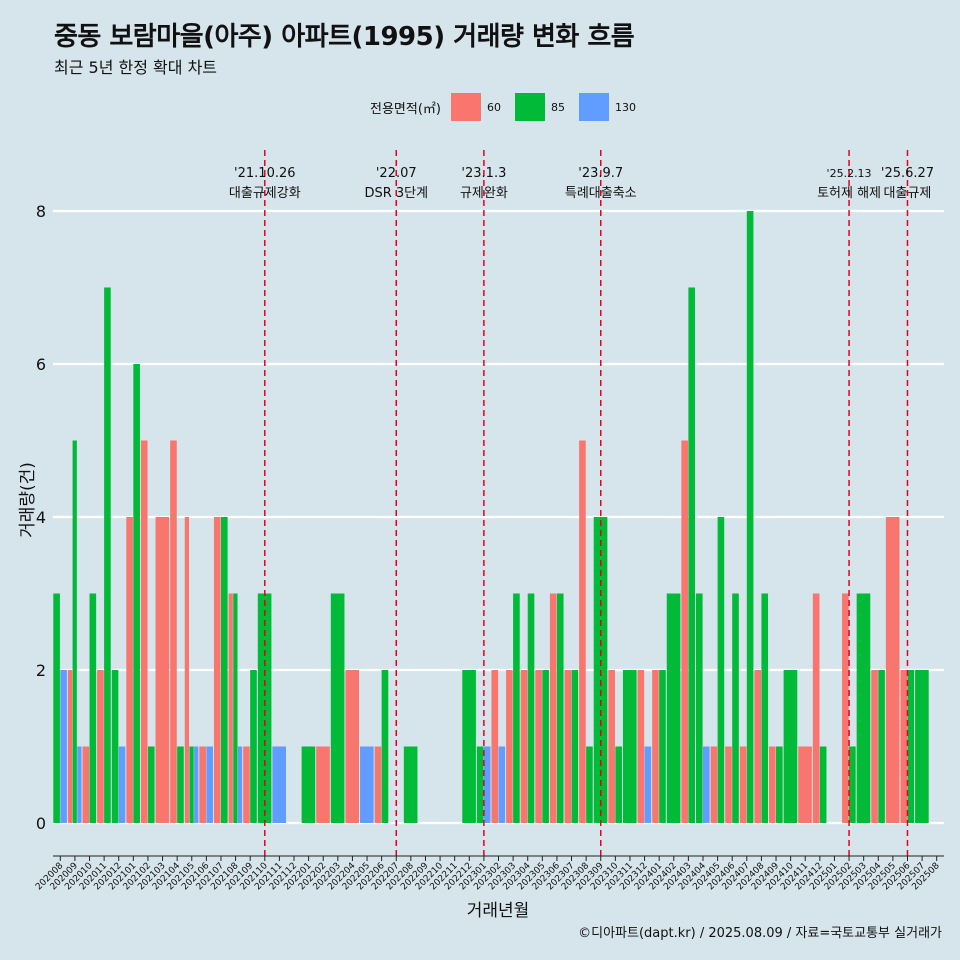 This screenshot has height=960, width=960. I want to click on event-label-202301: 규제완화, so click(484, 193).